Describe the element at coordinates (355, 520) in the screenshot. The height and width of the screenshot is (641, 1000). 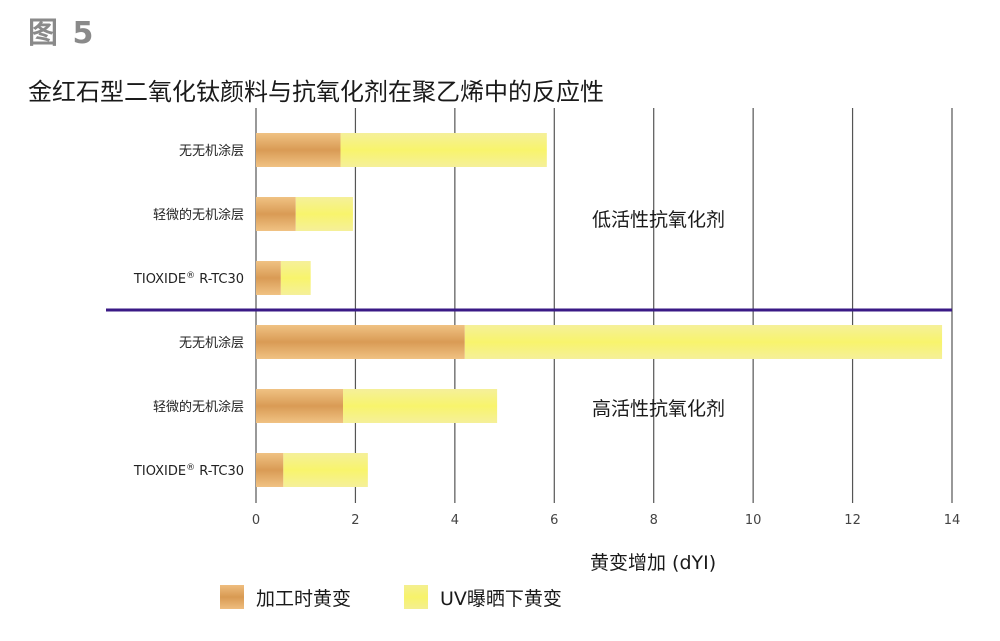
I see `x-tick-label-2: 2` at that location.